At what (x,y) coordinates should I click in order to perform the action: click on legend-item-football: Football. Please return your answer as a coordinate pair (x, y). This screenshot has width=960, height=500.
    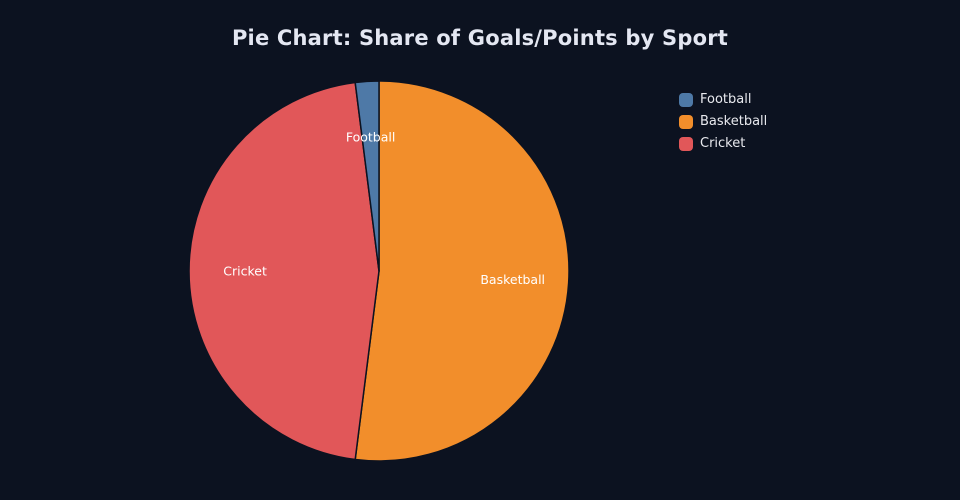
    Looking at the image, I should click on (723, 100).